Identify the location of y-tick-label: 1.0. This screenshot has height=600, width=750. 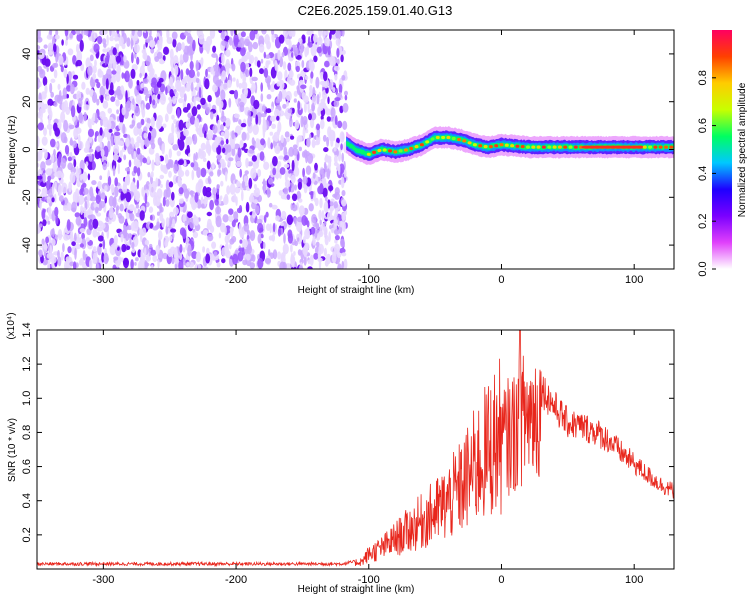
(27, 398).